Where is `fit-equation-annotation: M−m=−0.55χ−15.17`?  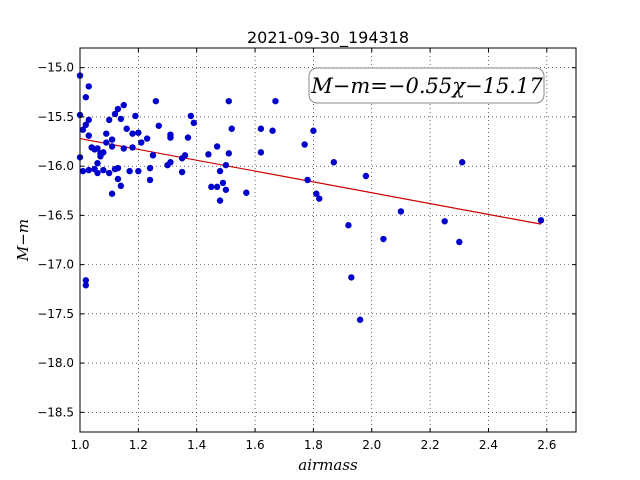 fit-equation-annotation: M−m=−0.55χ−15.17 is located at coordinates (426, 86).